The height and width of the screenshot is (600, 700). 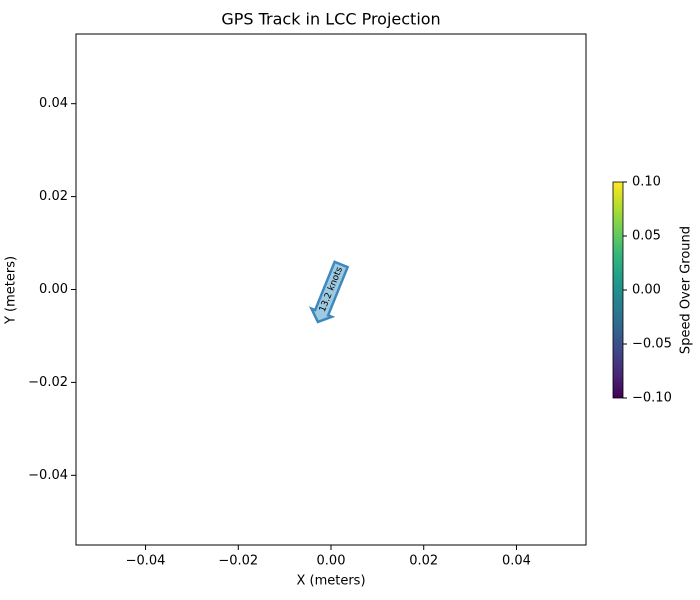 What do you see at coordinates (238, 561) in the screenshot?
I see `x-tick-label: −0.02` at bounding box center [238, 561].